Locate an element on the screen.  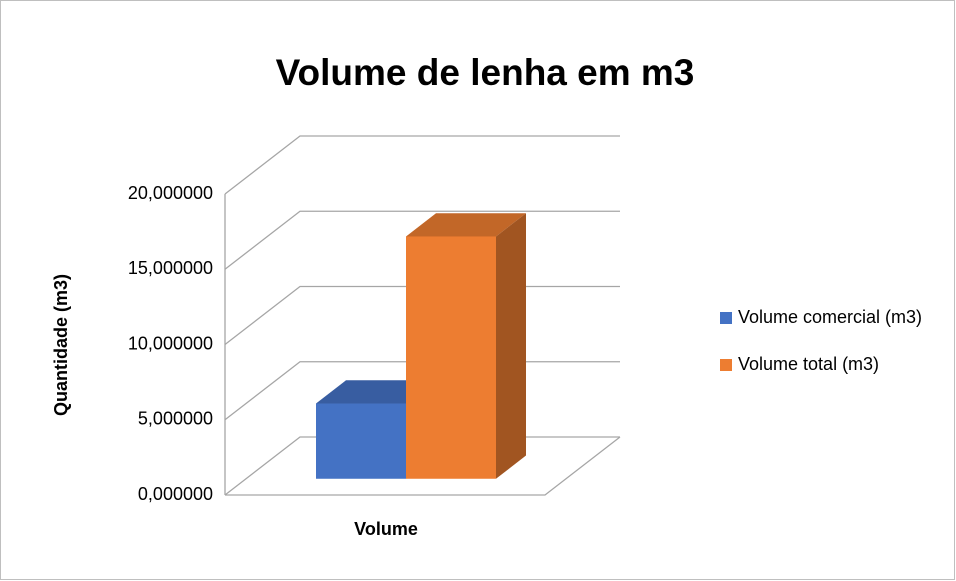
y-axis-label: Quantidade (m3) is located at coordinates (61, 345).